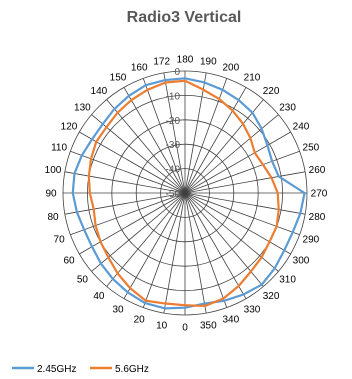  I want to click on angle-tick-label: 320, so click(271, 296).